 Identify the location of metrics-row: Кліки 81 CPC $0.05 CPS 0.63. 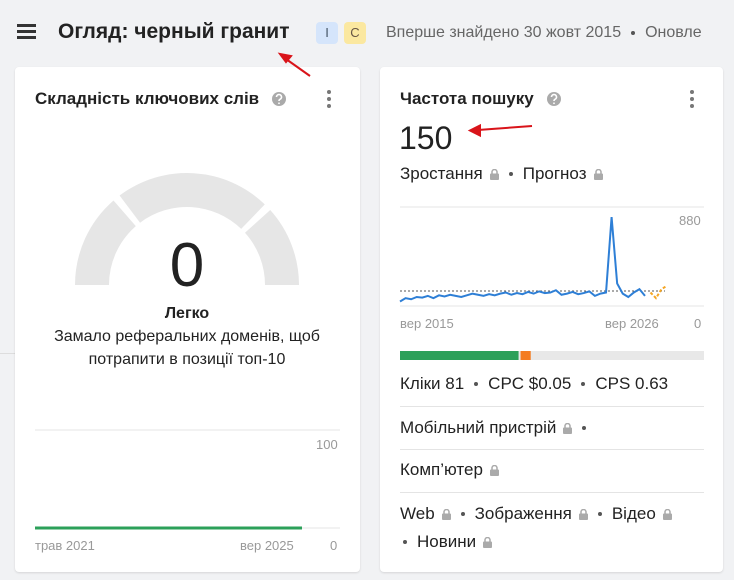
(534, 384).